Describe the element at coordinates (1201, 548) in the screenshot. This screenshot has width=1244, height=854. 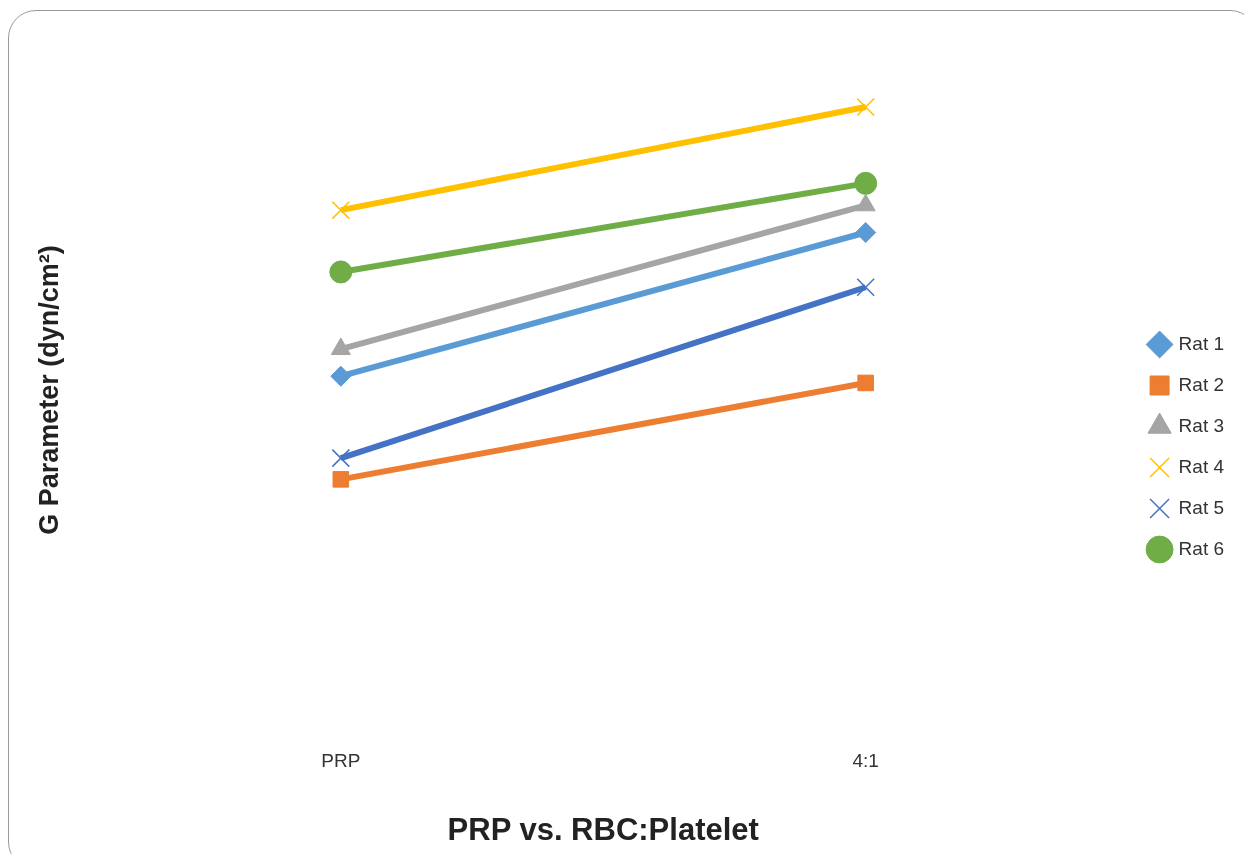
I see `legend-label: Rat 6` at that location.